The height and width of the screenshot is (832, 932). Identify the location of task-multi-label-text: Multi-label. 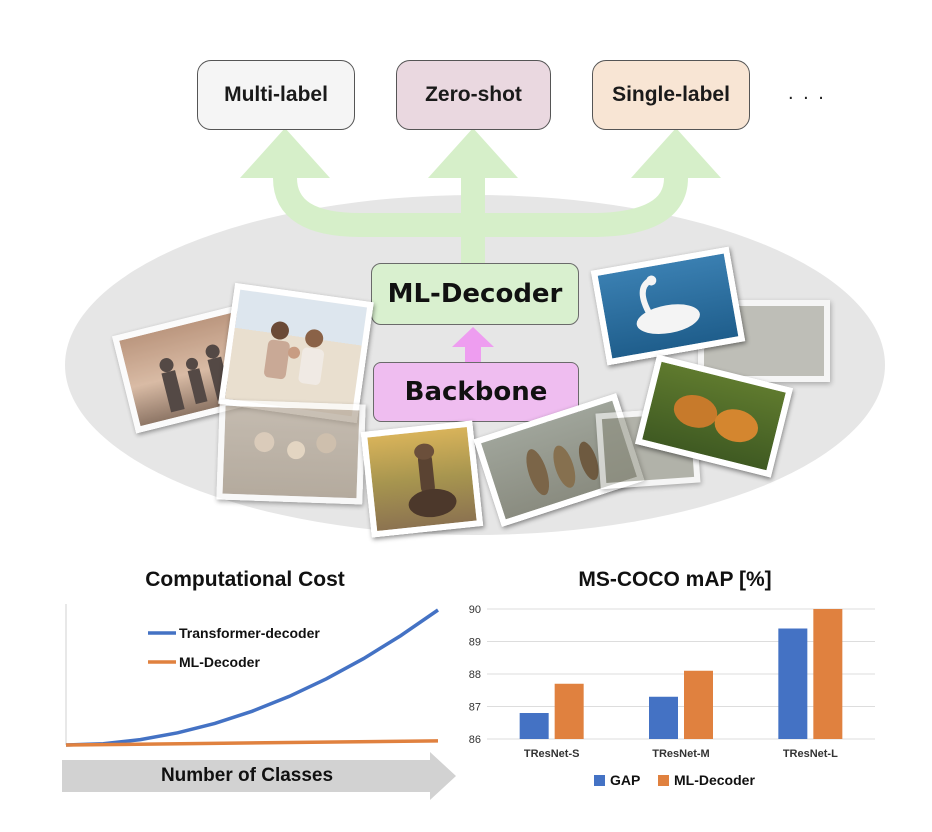
(276, 94).